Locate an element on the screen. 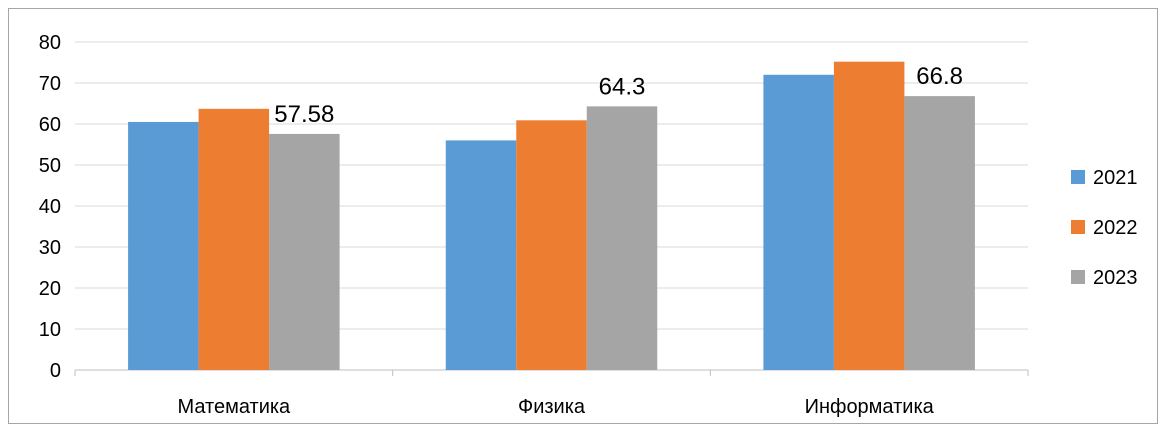  y-tick-label: 40 is located at coordinates (50, 207).